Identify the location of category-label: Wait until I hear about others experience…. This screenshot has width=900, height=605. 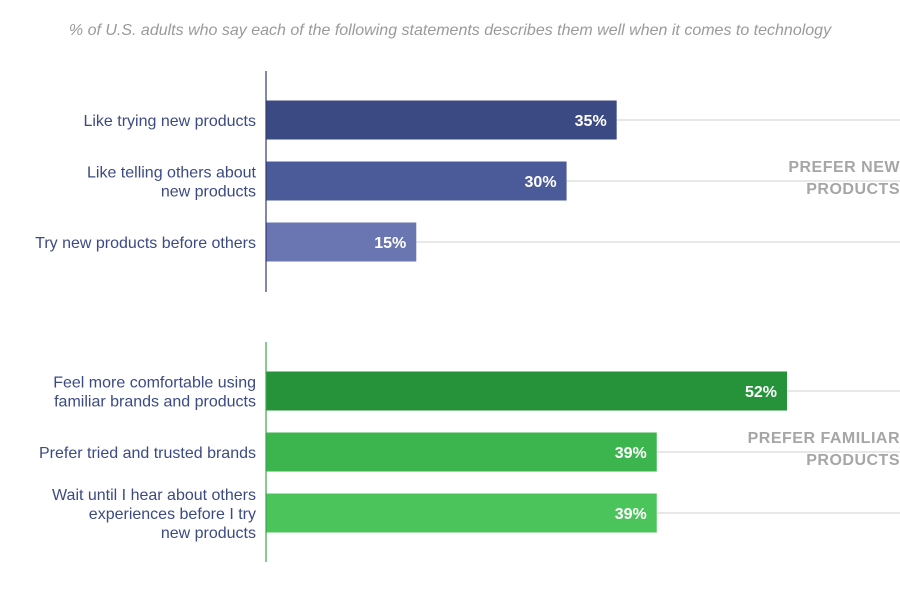
(154, 514).